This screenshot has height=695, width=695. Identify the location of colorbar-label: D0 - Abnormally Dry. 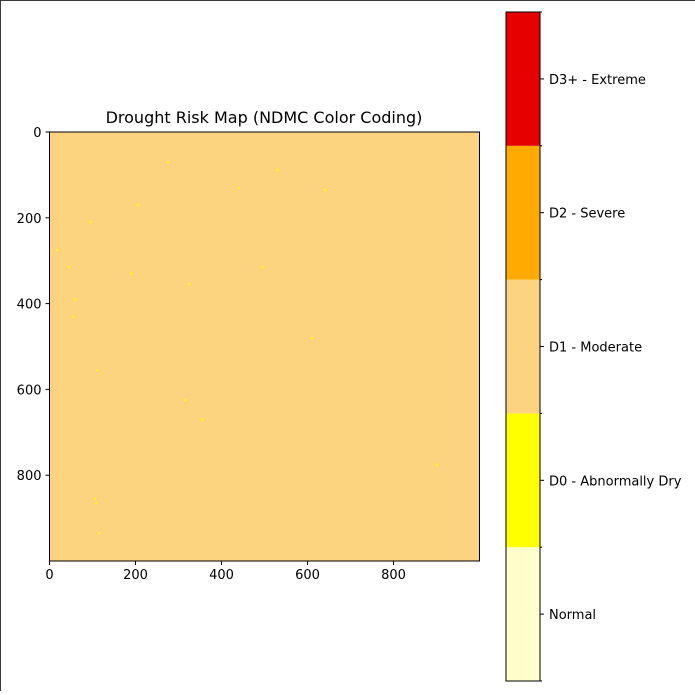
(615, 481).